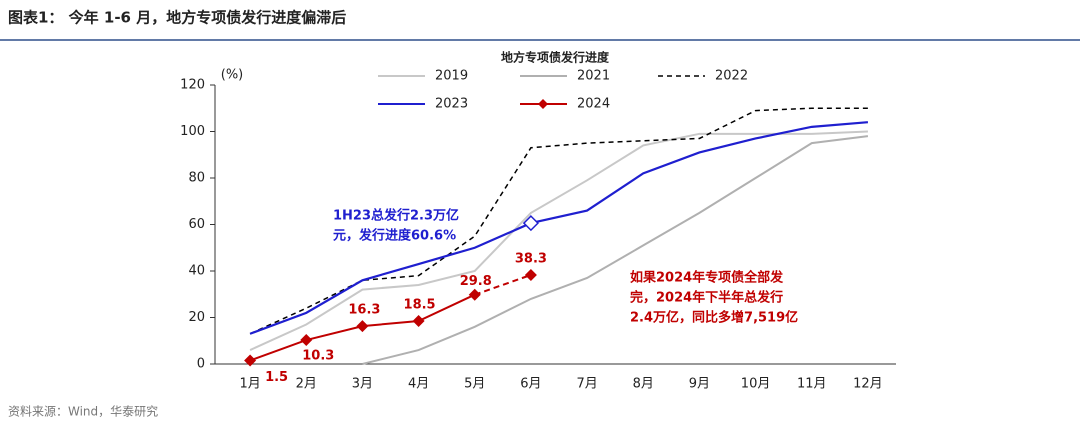 The width and height of the screenshot is (1080, 434). Describe the element at coordinates (418, 384) in the screenshot. I see `x-tick-label: 4月` at that location.